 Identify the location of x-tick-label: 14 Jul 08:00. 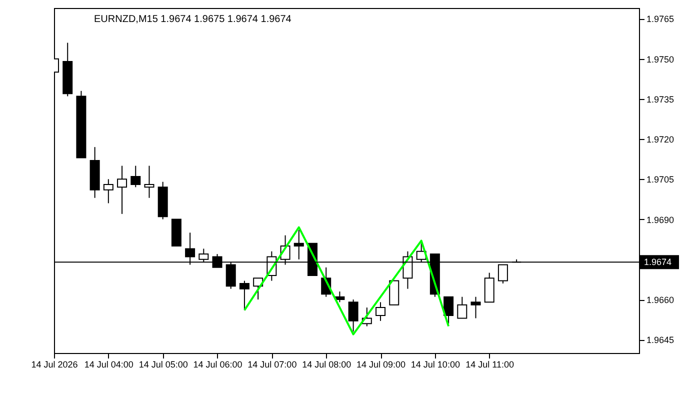
(327, 365).